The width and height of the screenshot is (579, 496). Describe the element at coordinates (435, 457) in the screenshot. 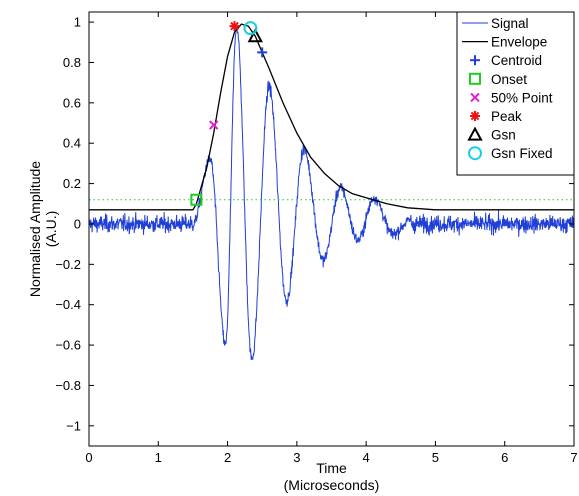

I see `x-tick-label: 5` at that location.